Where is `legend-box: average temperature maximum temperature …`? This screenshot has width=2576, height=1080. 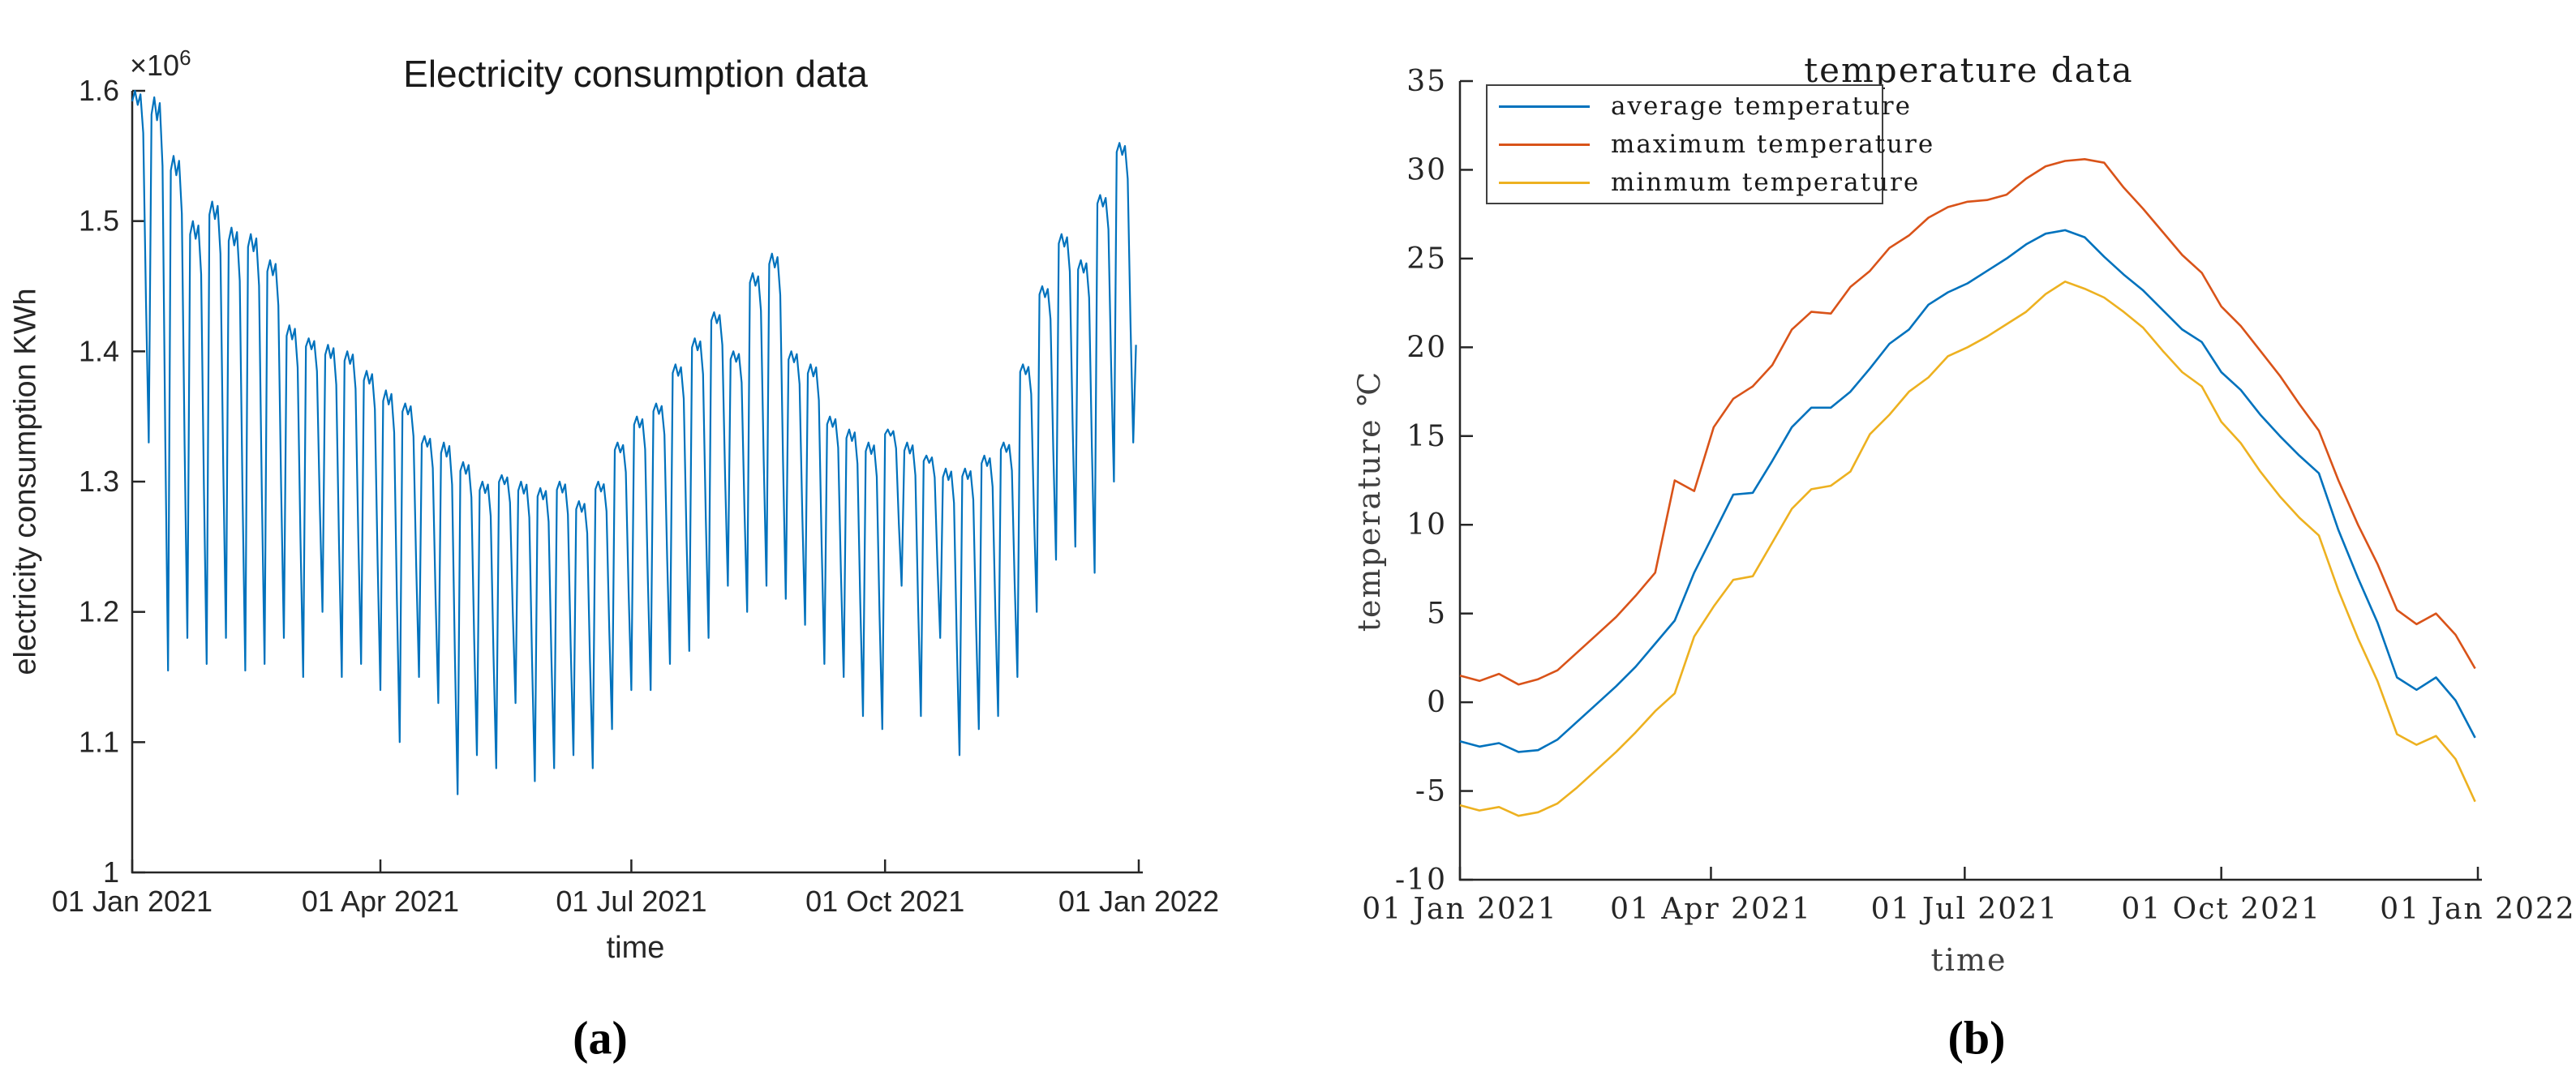
legend-box: average temperature maximum temperature … is located at coordinates (1709, 144).